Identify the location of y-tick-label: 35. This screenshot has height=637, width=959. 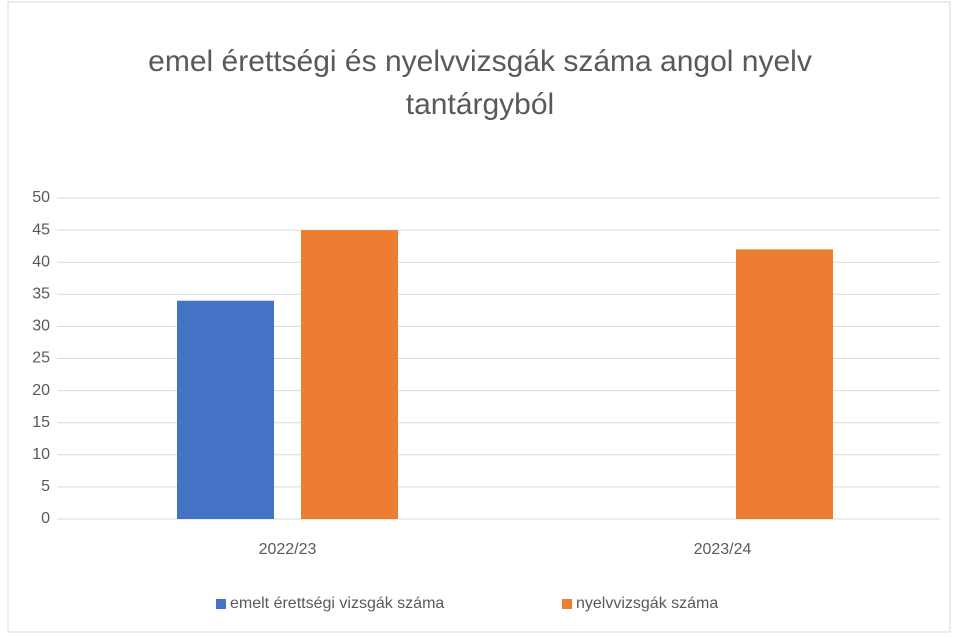
(41, 294).